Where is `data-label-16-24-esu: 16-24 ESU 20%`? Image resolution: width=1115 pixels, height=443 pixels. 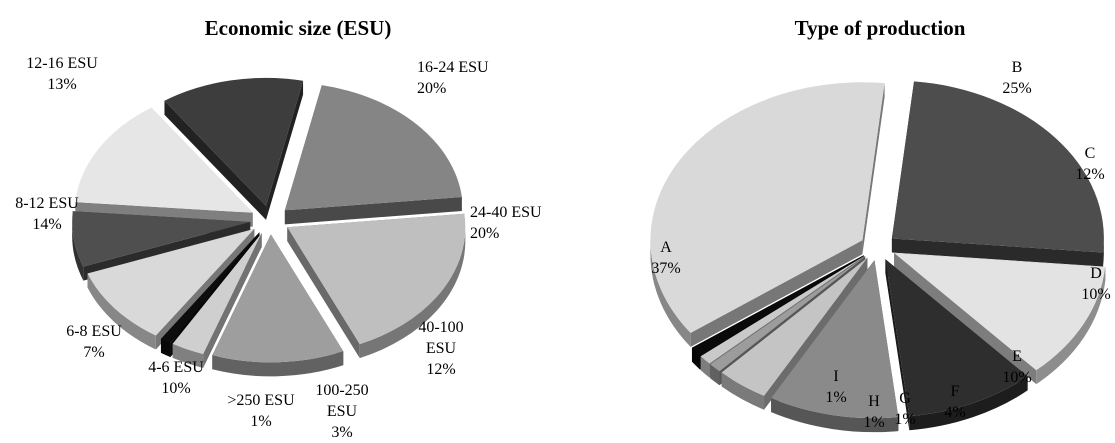 data-label-16-24-esu: 16-24 ESU 20% is located at coordinates (453, 78).